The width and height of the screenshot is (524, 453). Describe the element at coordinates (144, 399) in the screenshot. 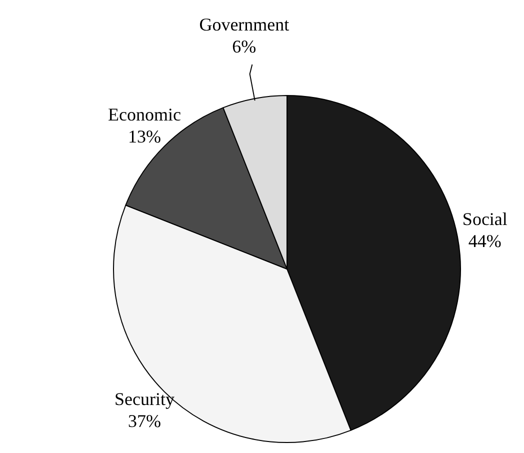

I see `slice-label: Security` at that location.